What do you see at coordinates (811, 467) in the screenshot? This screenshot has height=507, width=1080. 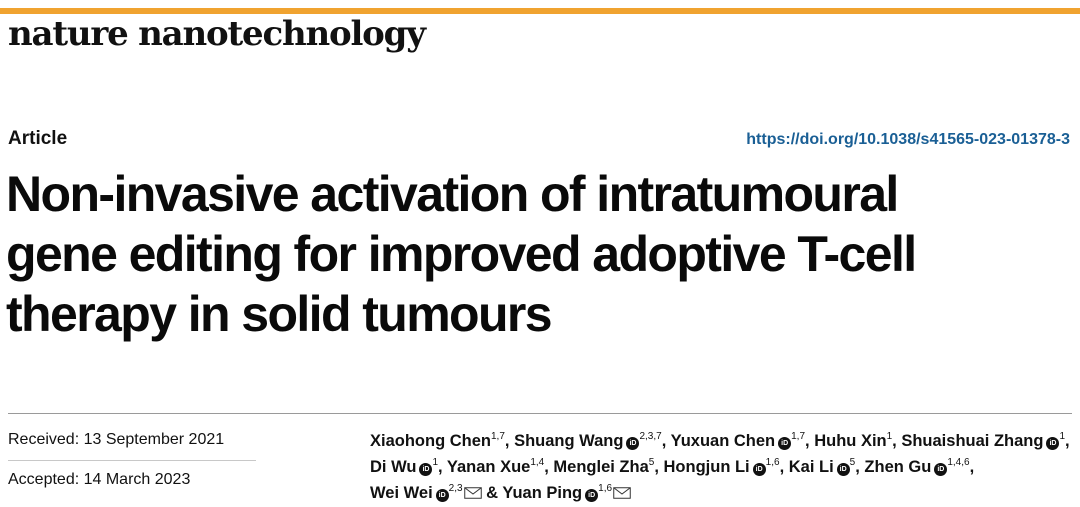 I see `author-name: Kai Li` at bounding box center [811, 467].